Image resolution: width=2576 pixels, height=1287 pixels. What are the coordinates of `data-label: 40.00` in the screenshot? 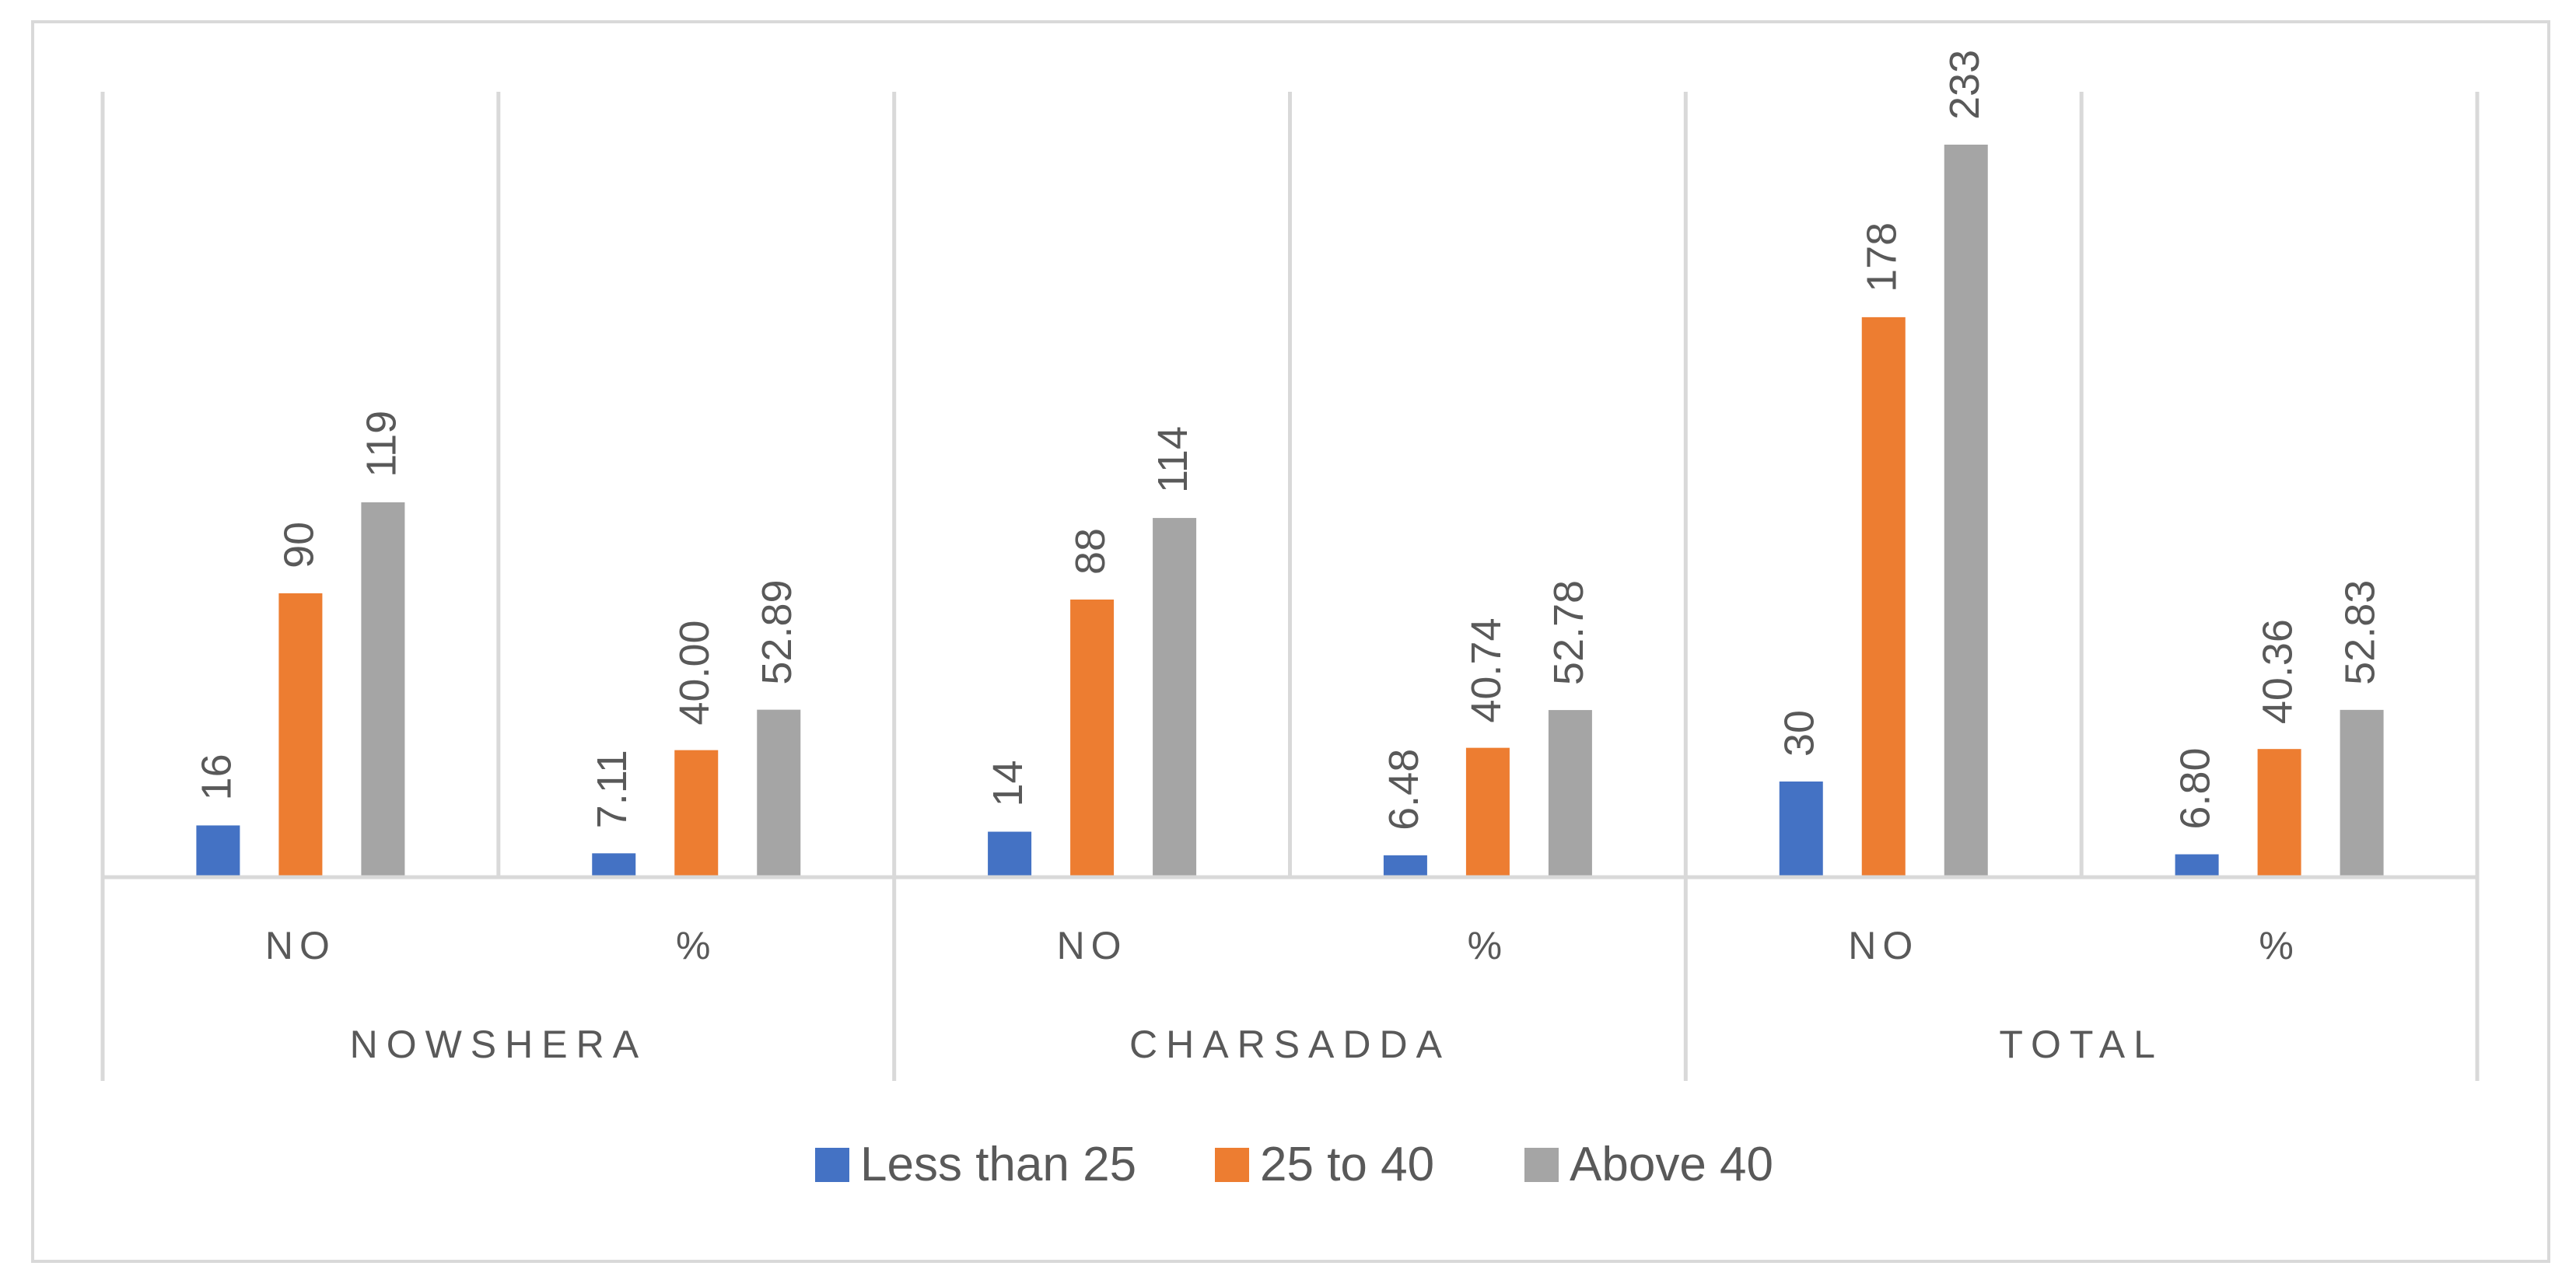 It's located at (694, 672).